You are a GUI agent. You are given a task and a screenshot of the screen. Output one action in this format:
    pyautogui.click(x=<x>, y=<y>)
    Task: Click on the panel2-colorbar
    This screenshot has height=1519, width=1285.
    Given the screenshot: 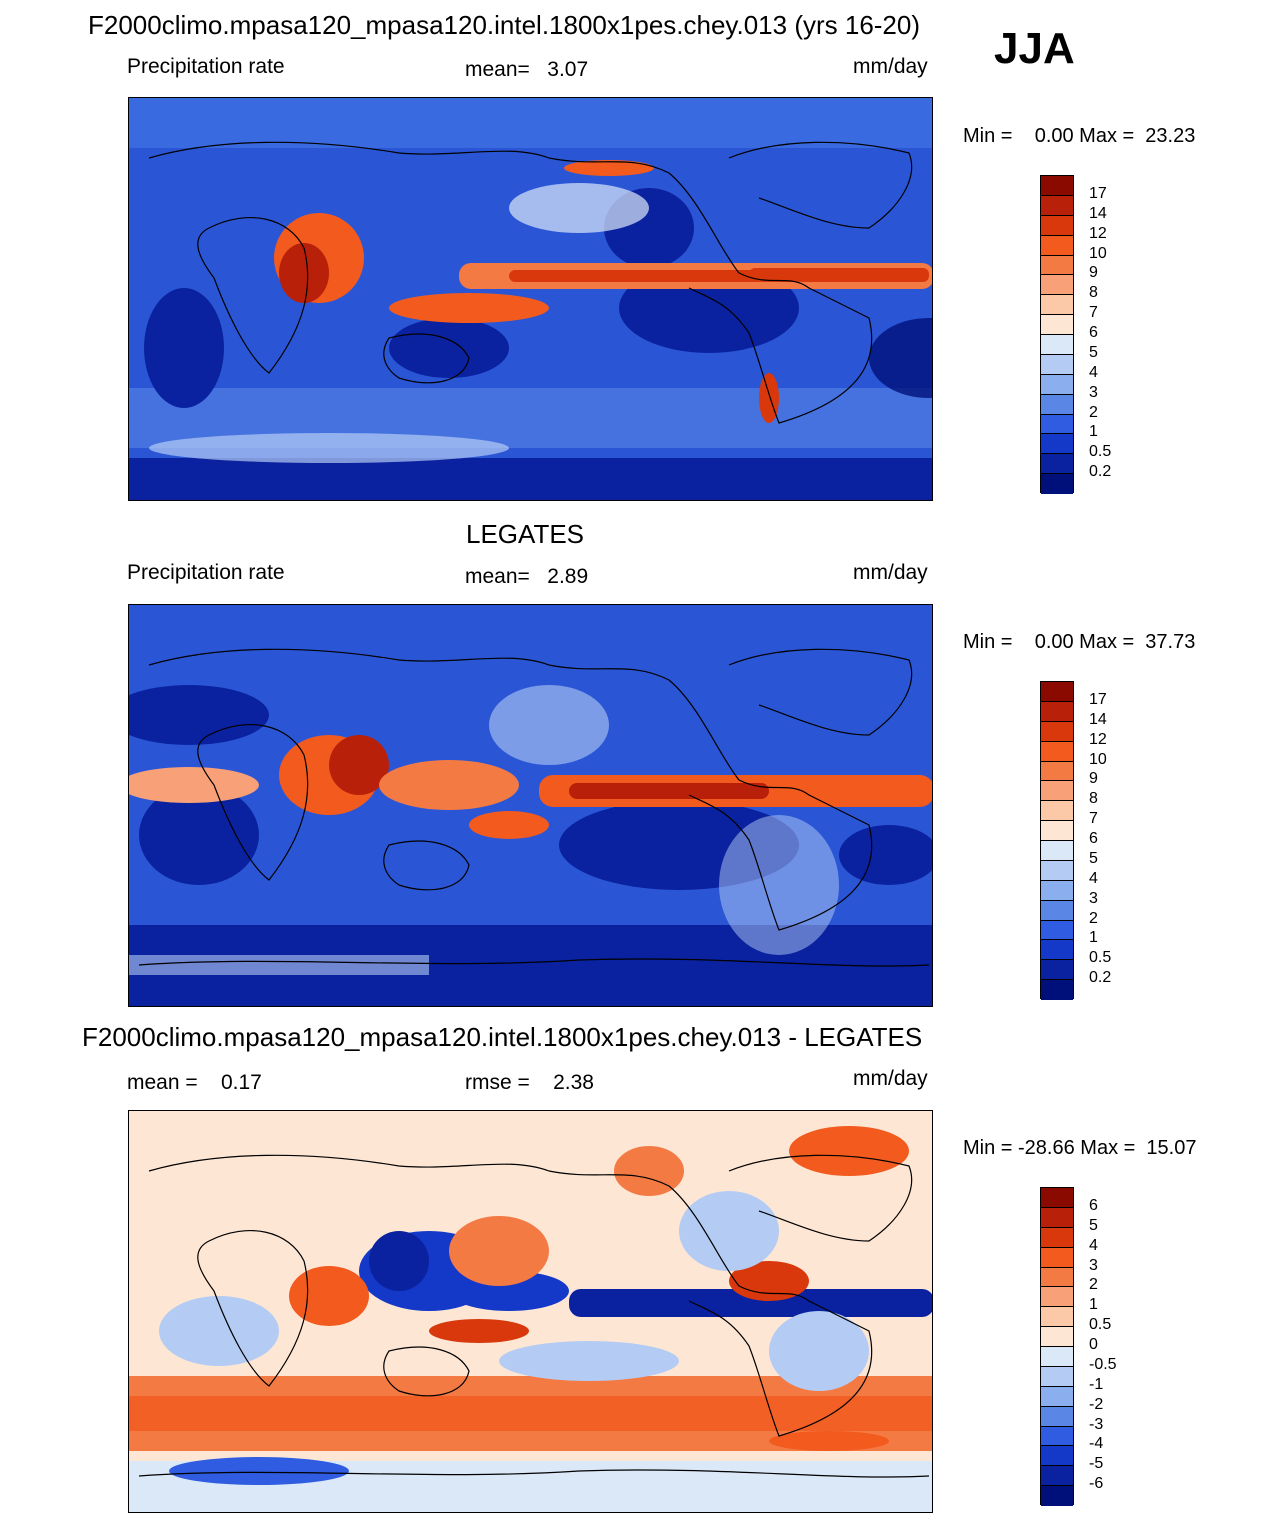 What is the action you would take?
    pyautogui.click(x=1057, y=840)
    